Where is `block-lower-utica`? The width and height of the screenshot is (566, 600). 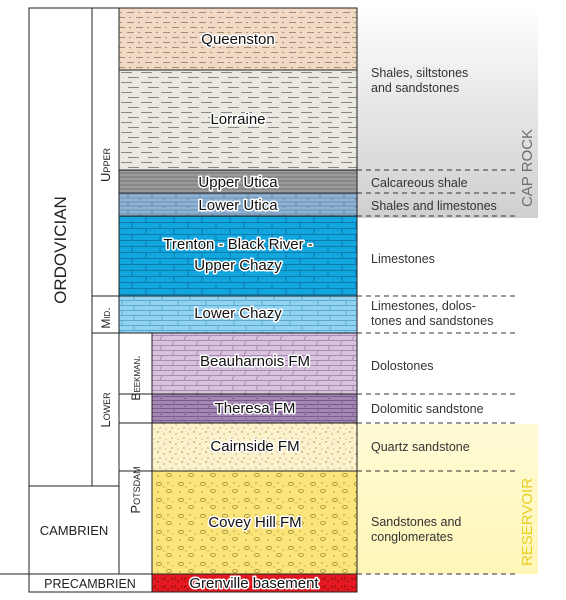 block-lower-utica is located at coordinates (238, 204).